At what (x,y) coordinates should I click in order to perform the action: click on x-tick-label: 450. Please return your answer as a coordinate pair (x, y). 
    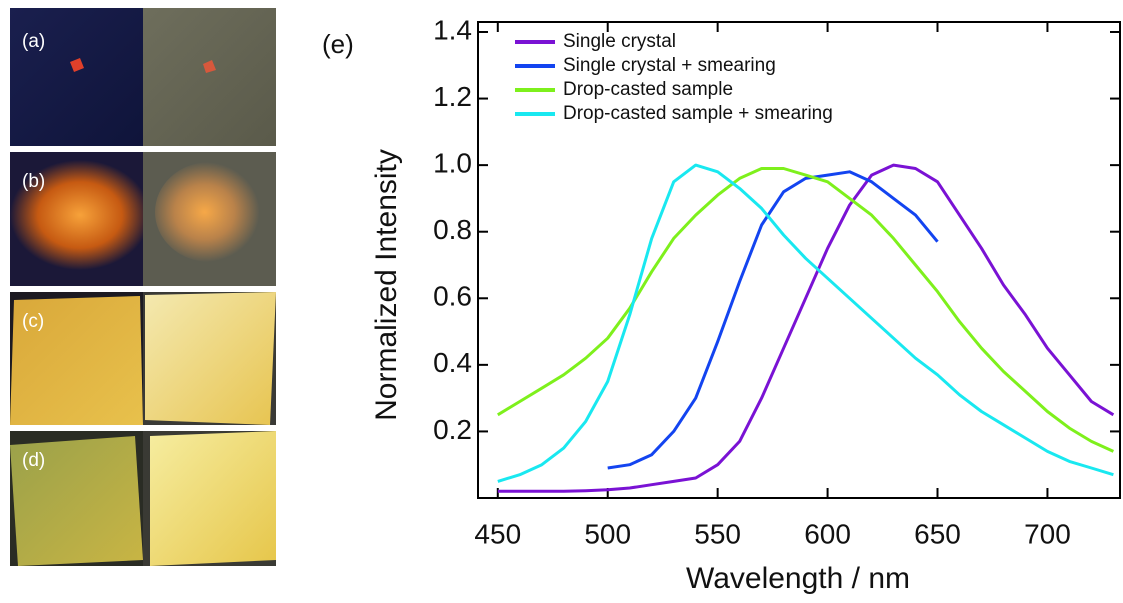
    Looking at the image, I should click on (497, 533).